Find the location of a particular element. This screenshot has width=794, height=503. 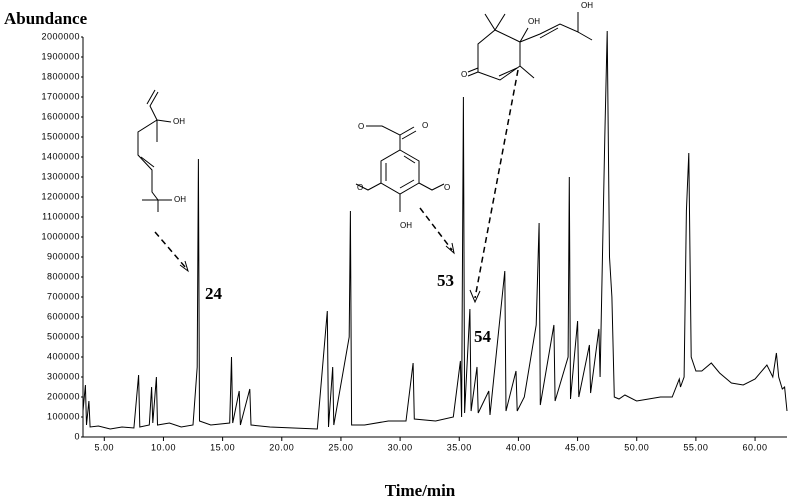

x-tick-label: 30.00 is located at coordinates (400, 447).